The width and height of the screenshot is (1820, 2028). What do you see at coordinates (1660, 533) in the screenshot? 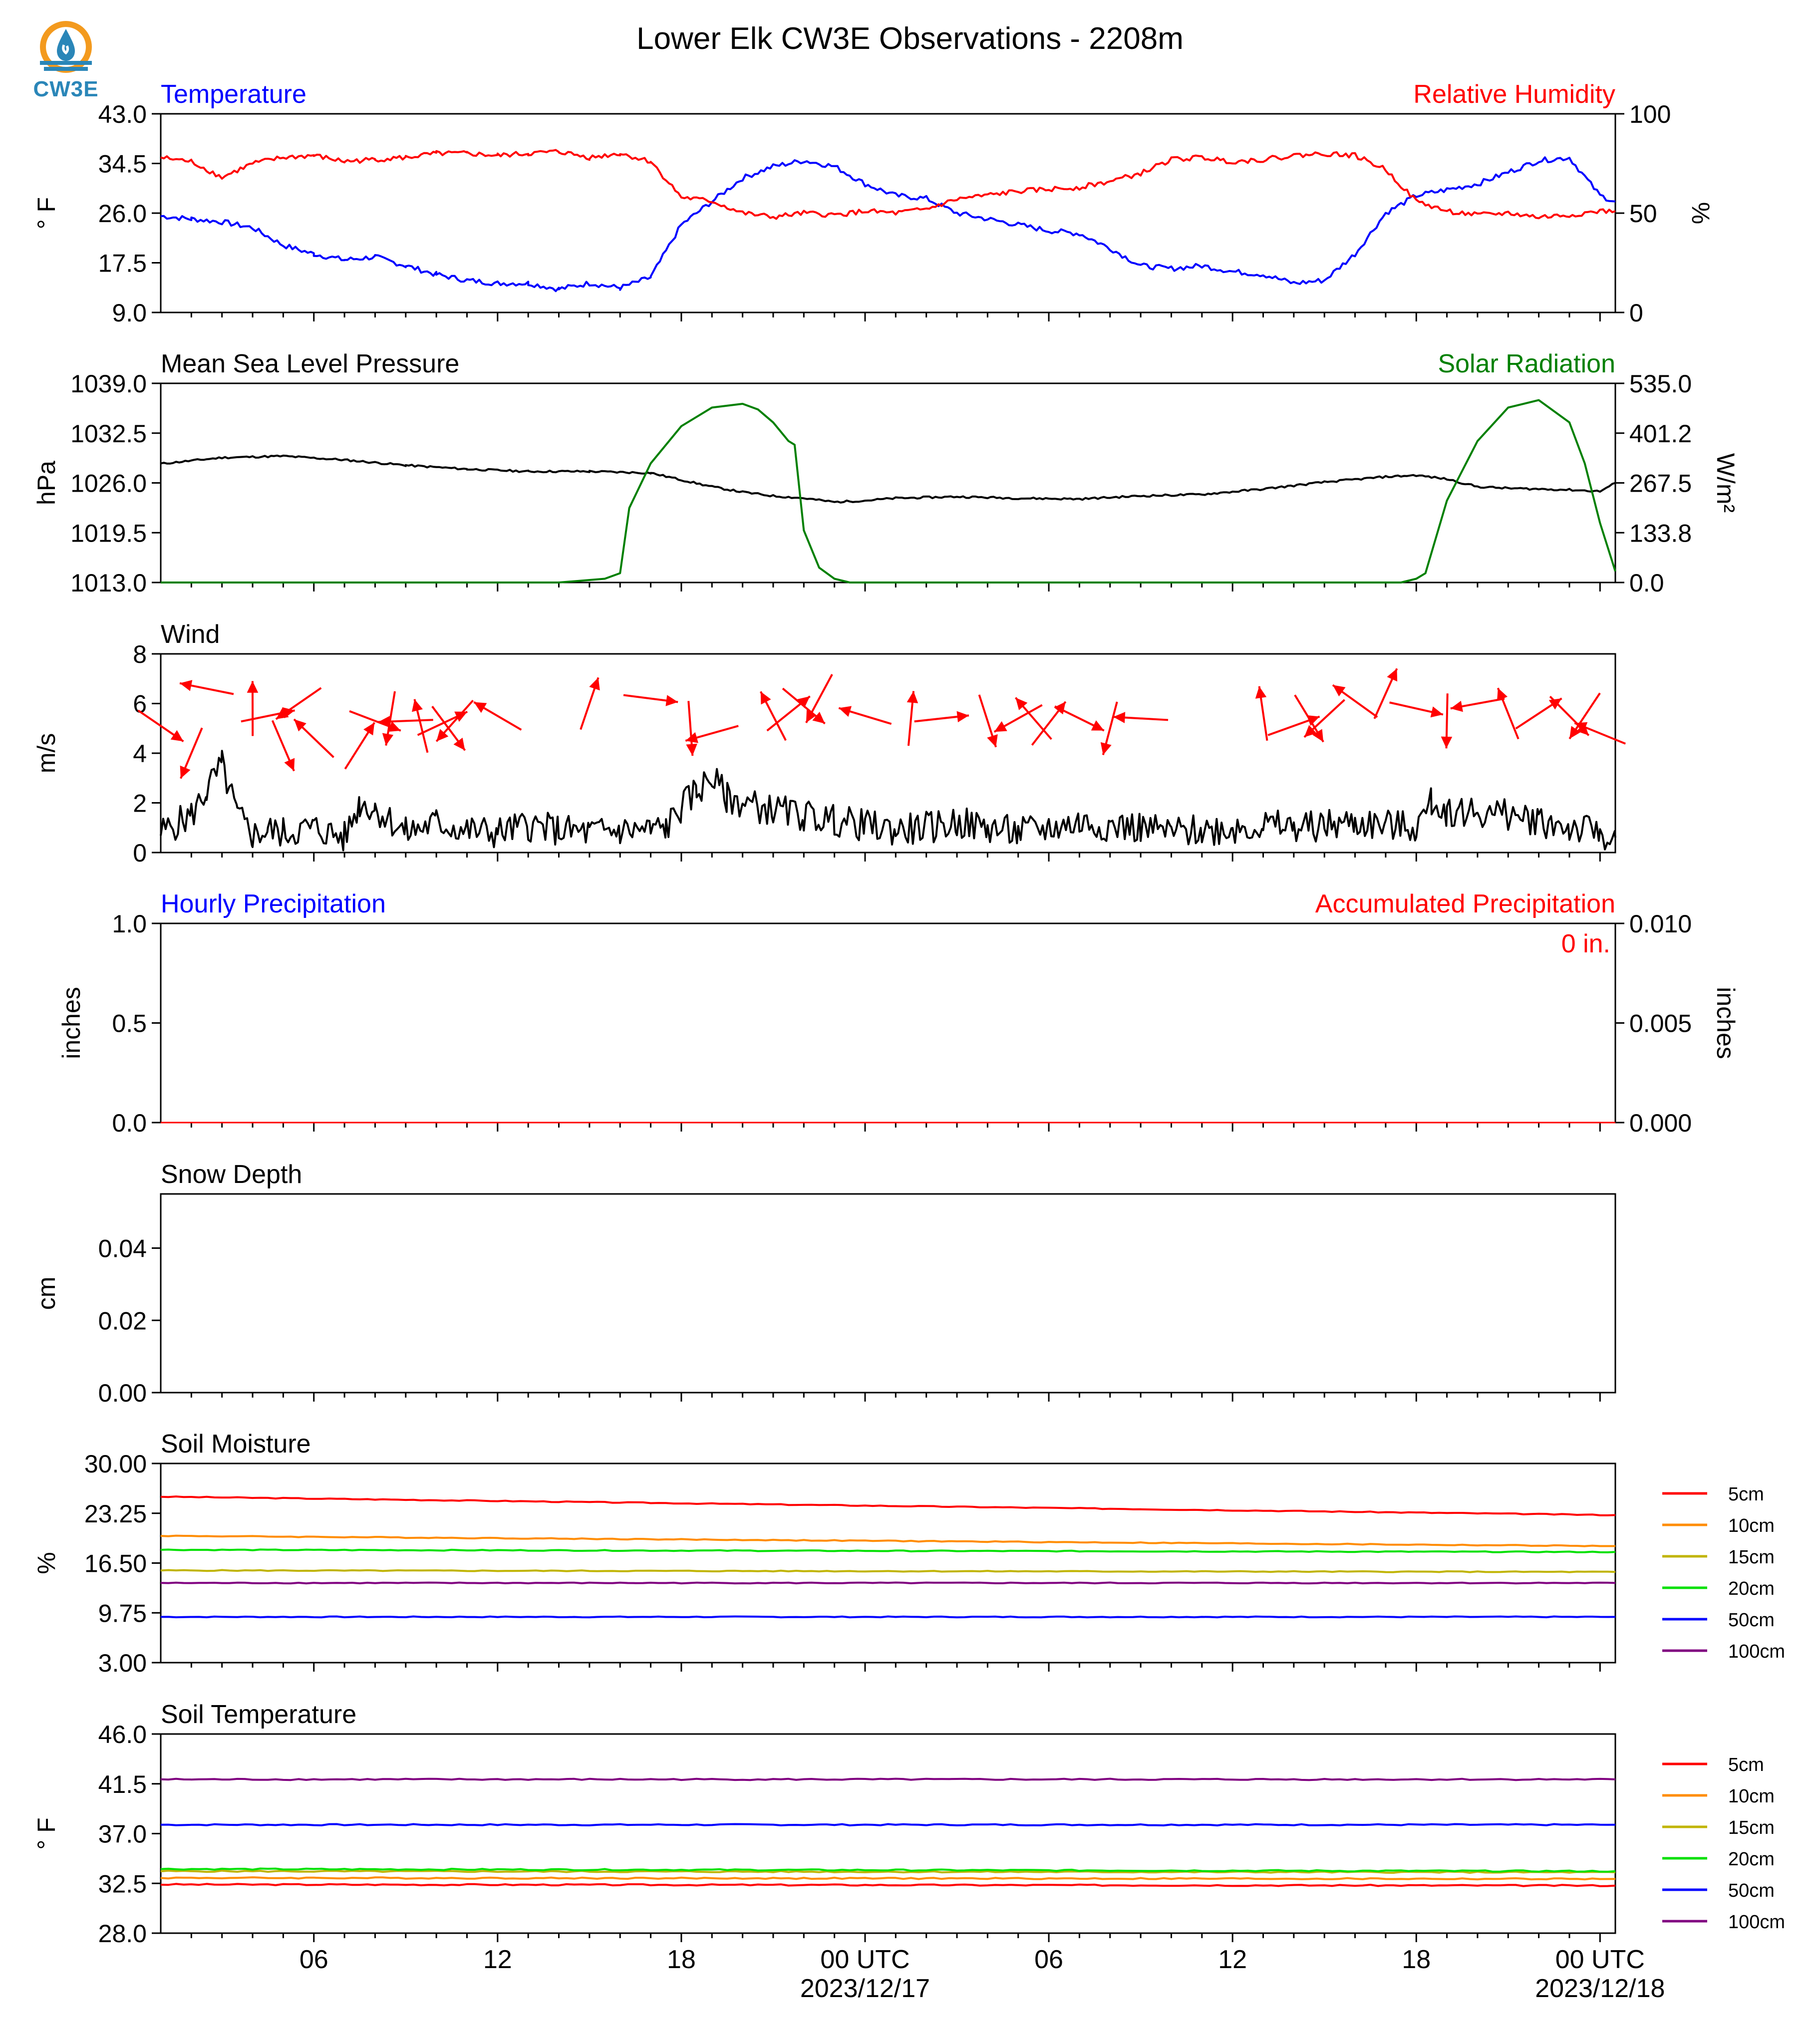
I see `y-tick-label-right: 133.8` at bounding box center [1660, 533].